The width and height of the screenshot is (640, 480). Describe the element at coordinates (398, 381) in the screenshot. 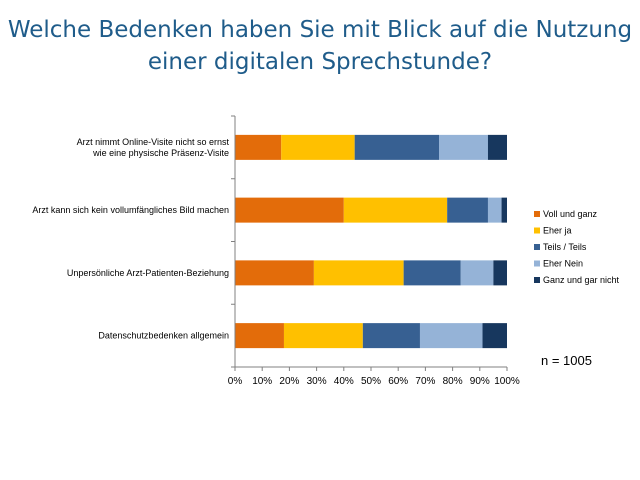

I see `x-tick-label-7: 60%` at that location.